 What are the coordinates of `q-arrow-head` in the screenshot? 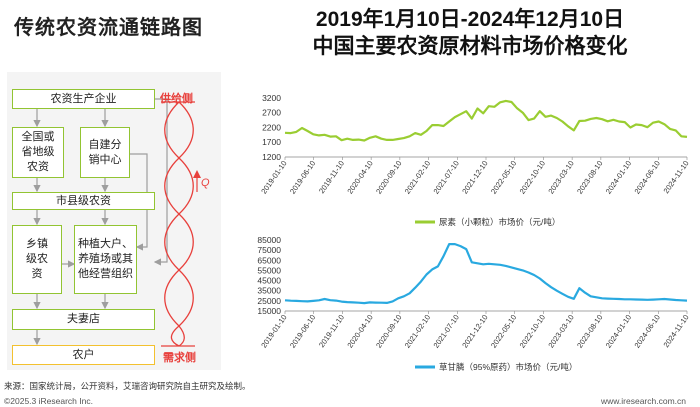 It's located at (197, 174).